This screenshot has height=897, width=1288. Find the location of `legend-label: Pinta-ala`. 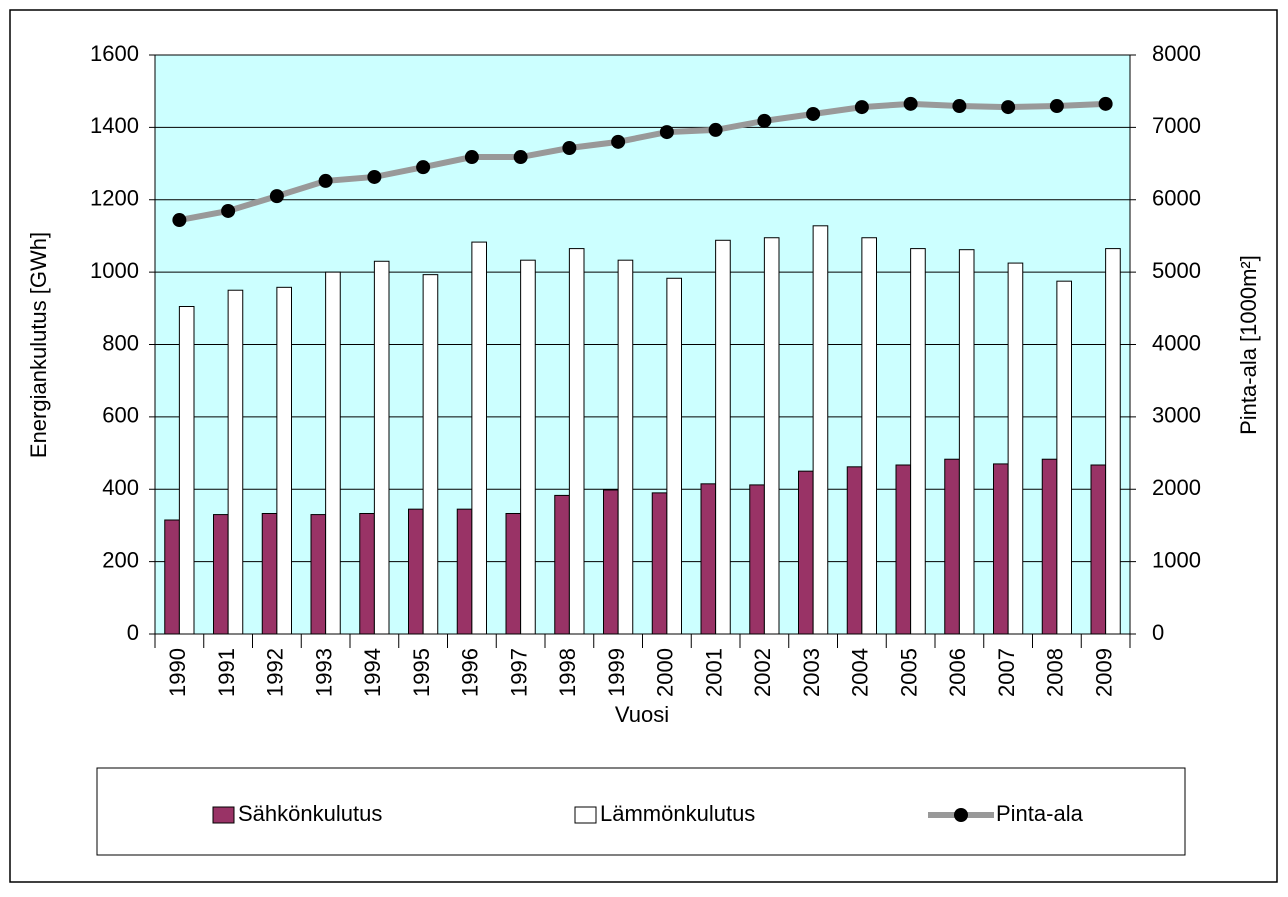

legend-label: Pinta-ala is located at coordinates (1040, 813).